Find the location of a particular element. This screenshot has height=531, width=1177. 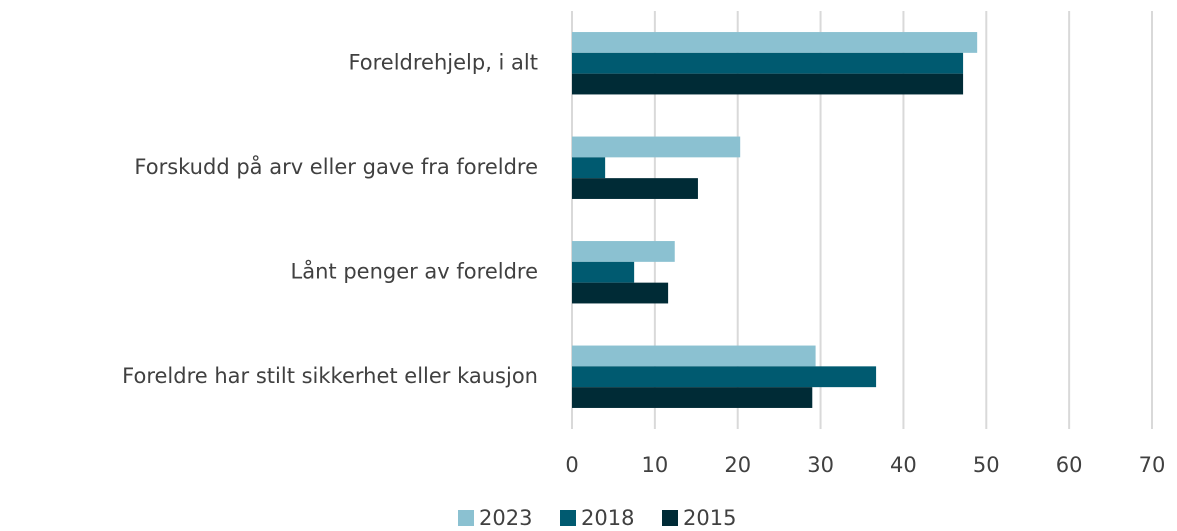

x-tick-label: 50 is located at coordinates (986, 465).